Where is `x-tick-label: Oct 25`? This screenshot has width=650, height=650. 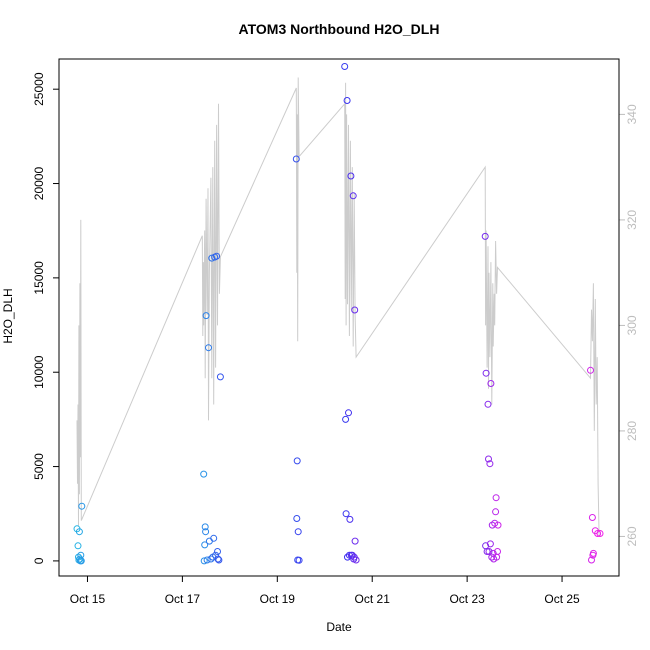
x-tick-label: Oct 25 is located at coordinates (562, 599).